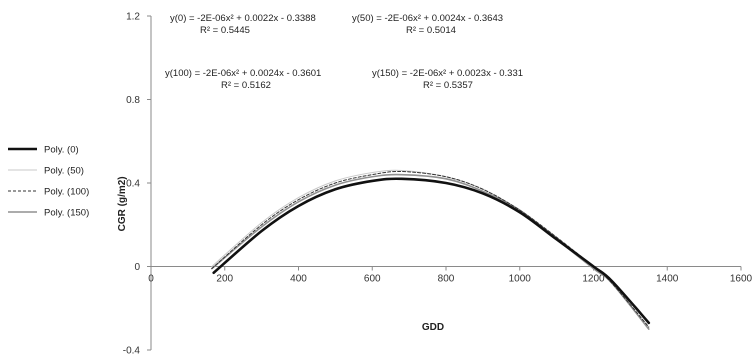 This screenshot has height=358, width=754. I want to click on x-tick-label: 600, so click(372, 279).